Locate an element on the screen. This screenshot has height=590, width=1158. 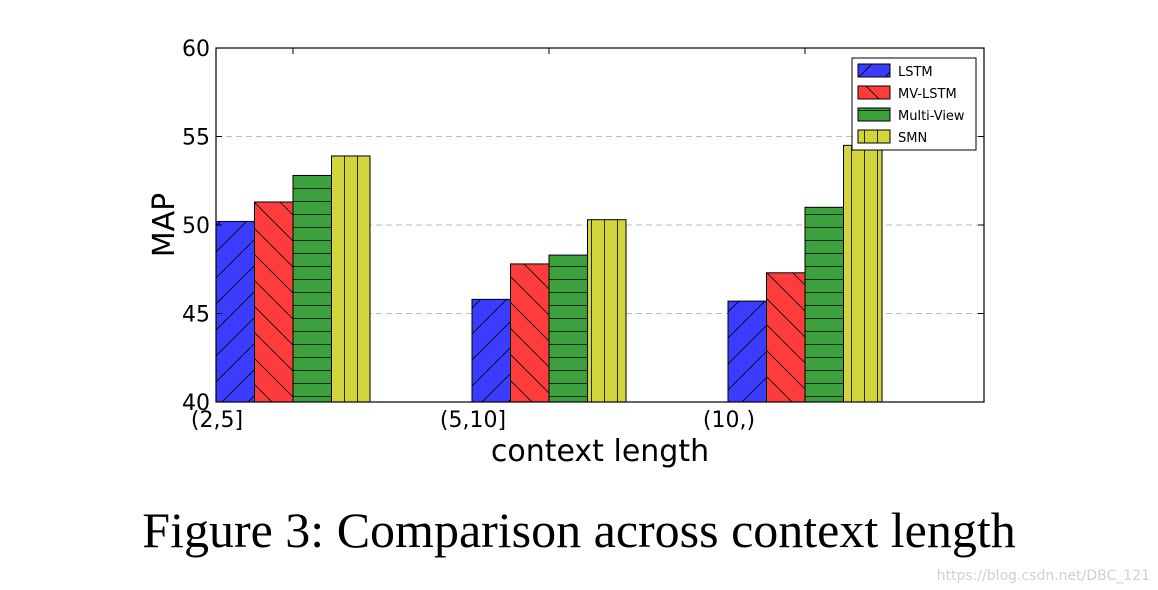
x-axis-title: context length is located at coordinates (600, 451).